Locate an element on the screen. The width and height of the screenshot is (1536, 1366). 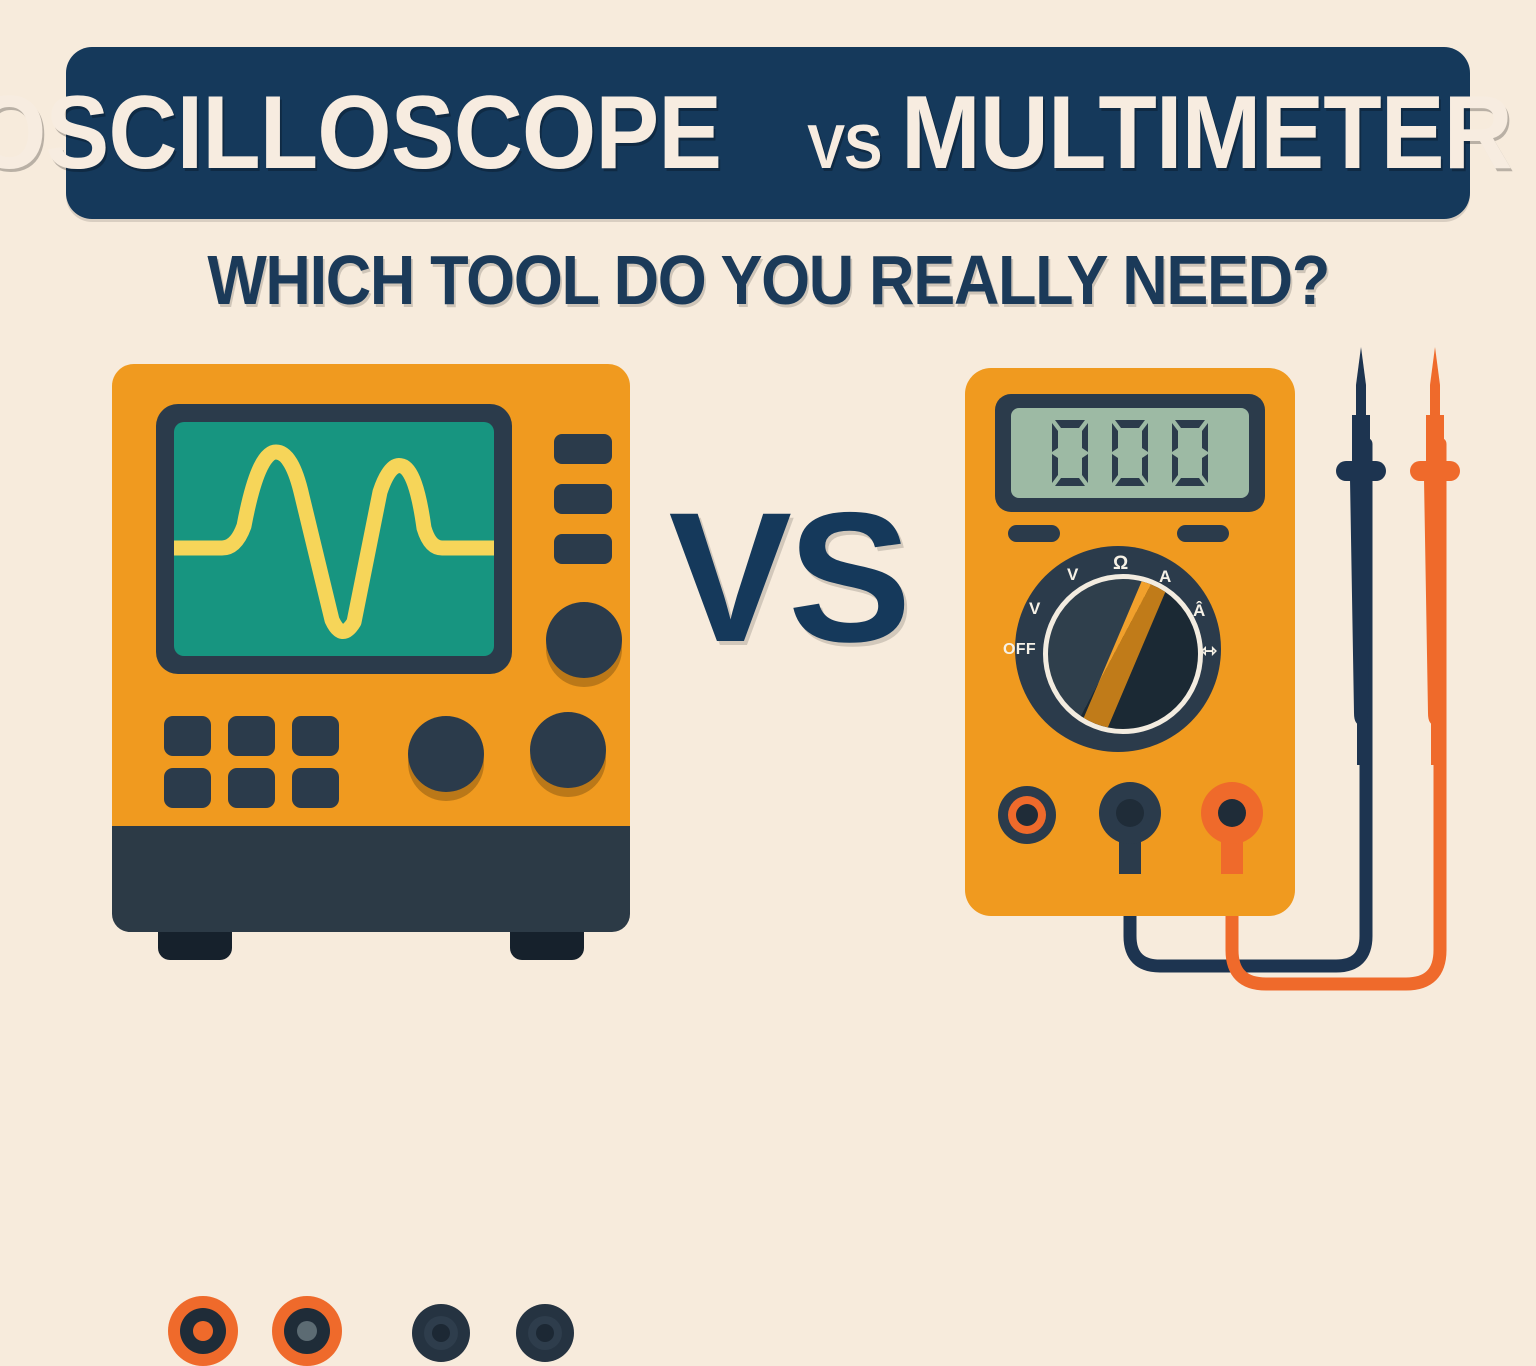
bnc-channel-2-pin is located at coordinates (307, 1331).